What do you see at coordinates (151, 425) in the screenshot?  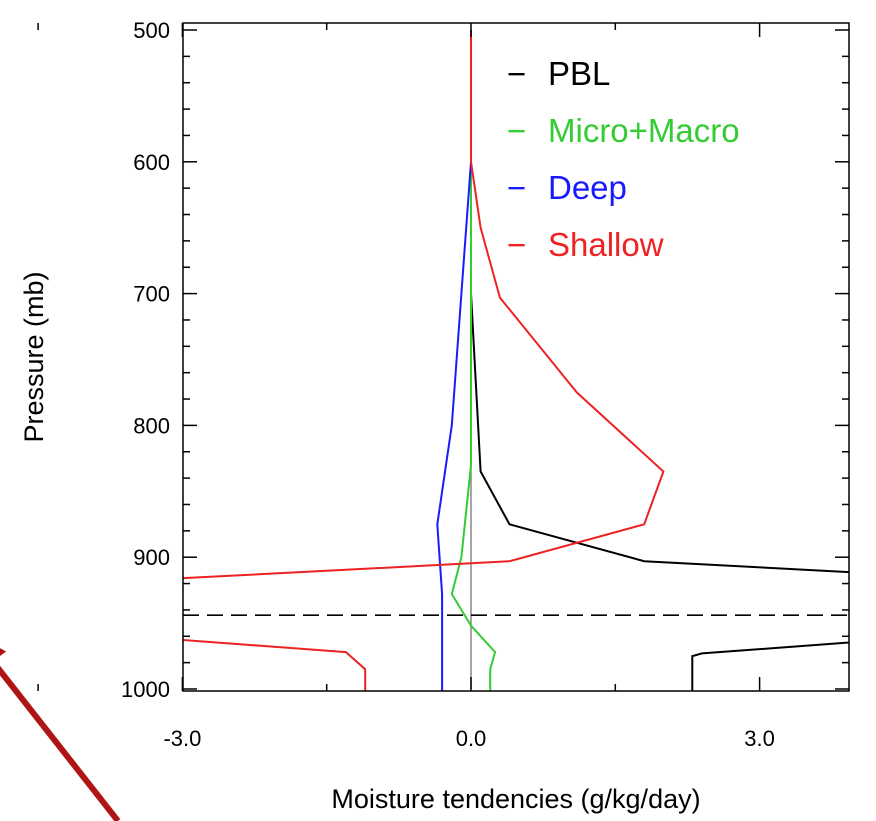 I see `y-tick-label: 800` at bounding box center [151, 425].